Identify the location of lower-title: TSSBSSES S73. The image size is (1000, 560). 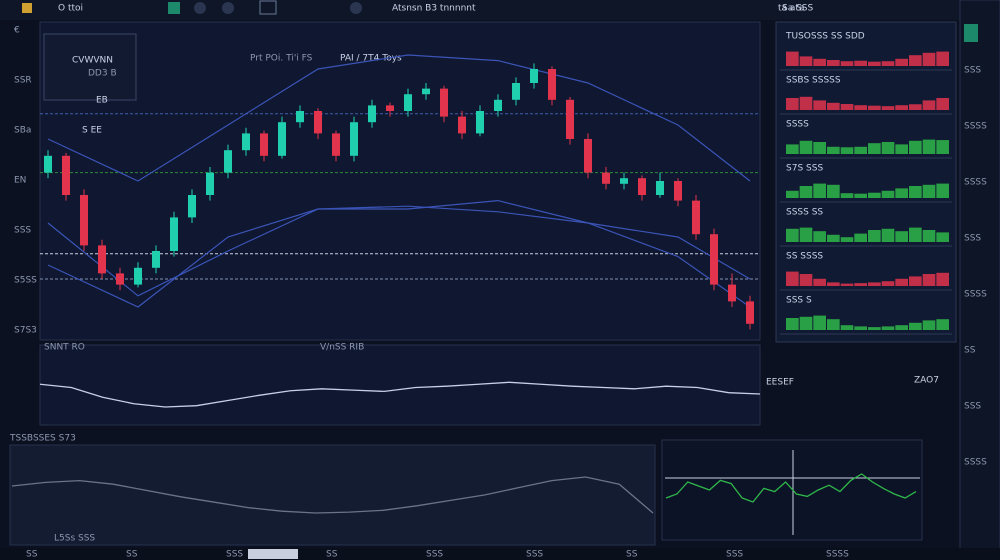
(42, 439).